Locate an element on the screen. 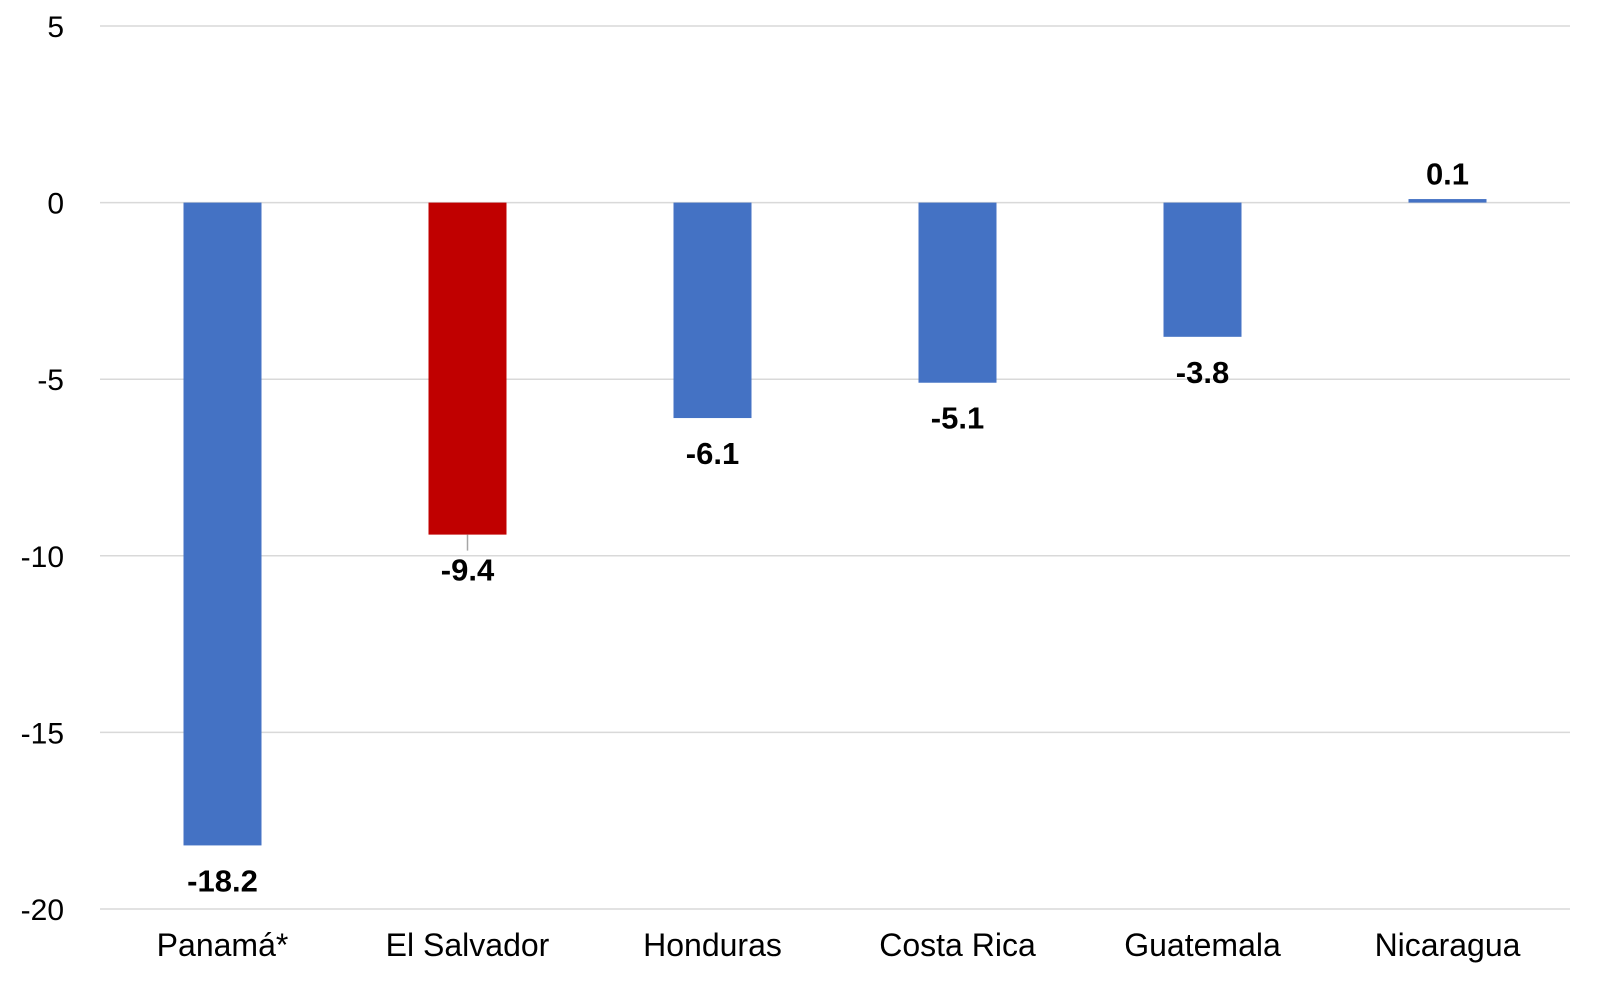 This screenshot has height=992, width=1617. x-category-label: Nicaragua is located at coordinates (1448, 945).